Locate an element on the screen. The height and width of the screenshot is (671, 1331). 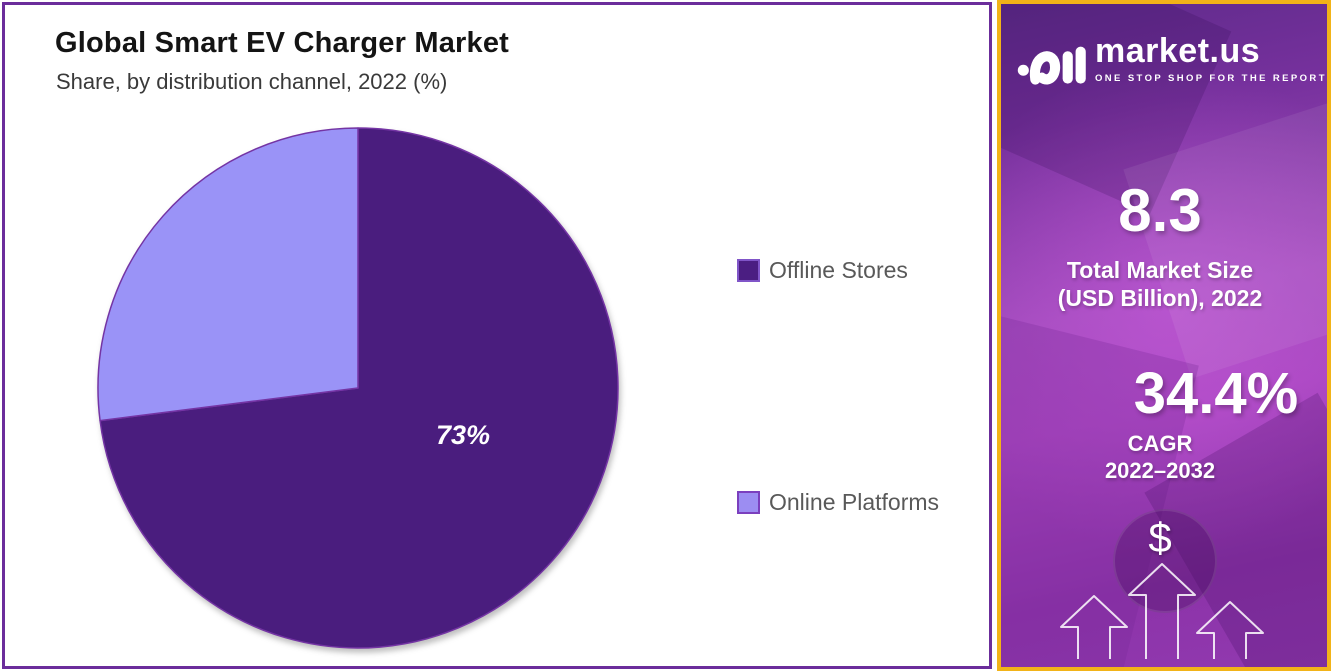
legend-item-offline-stores: Offline Stores is located at coordinates (822, 270).